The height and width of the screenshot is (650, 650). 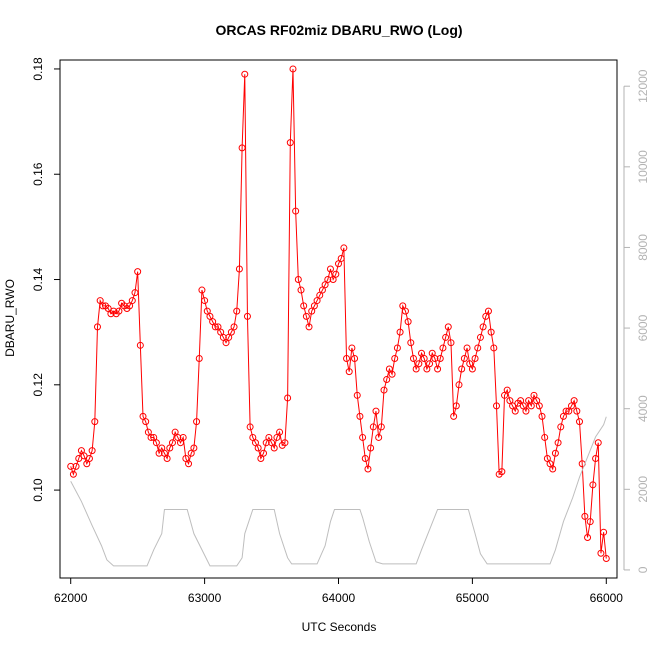 I want to click on y2-axis-right: 0 2000 4000 6000 8000 10000 12000, so click(x=636, y=321).